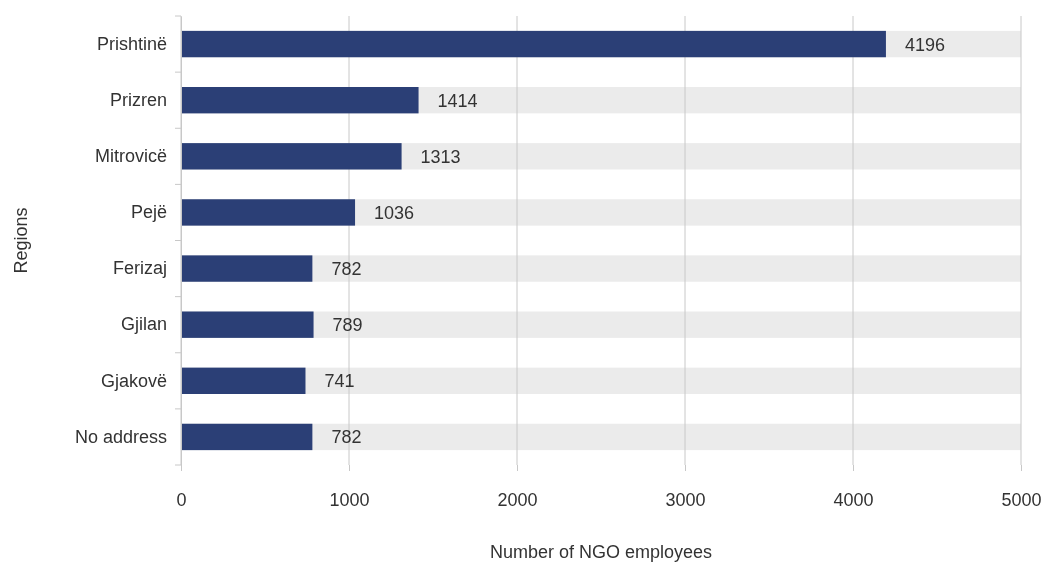 The image size is (1045, 567). What do you see at coordinates (181, 499) in the screenshot?
I see `x-tick-label: 0` at bounding box center [181, 499].